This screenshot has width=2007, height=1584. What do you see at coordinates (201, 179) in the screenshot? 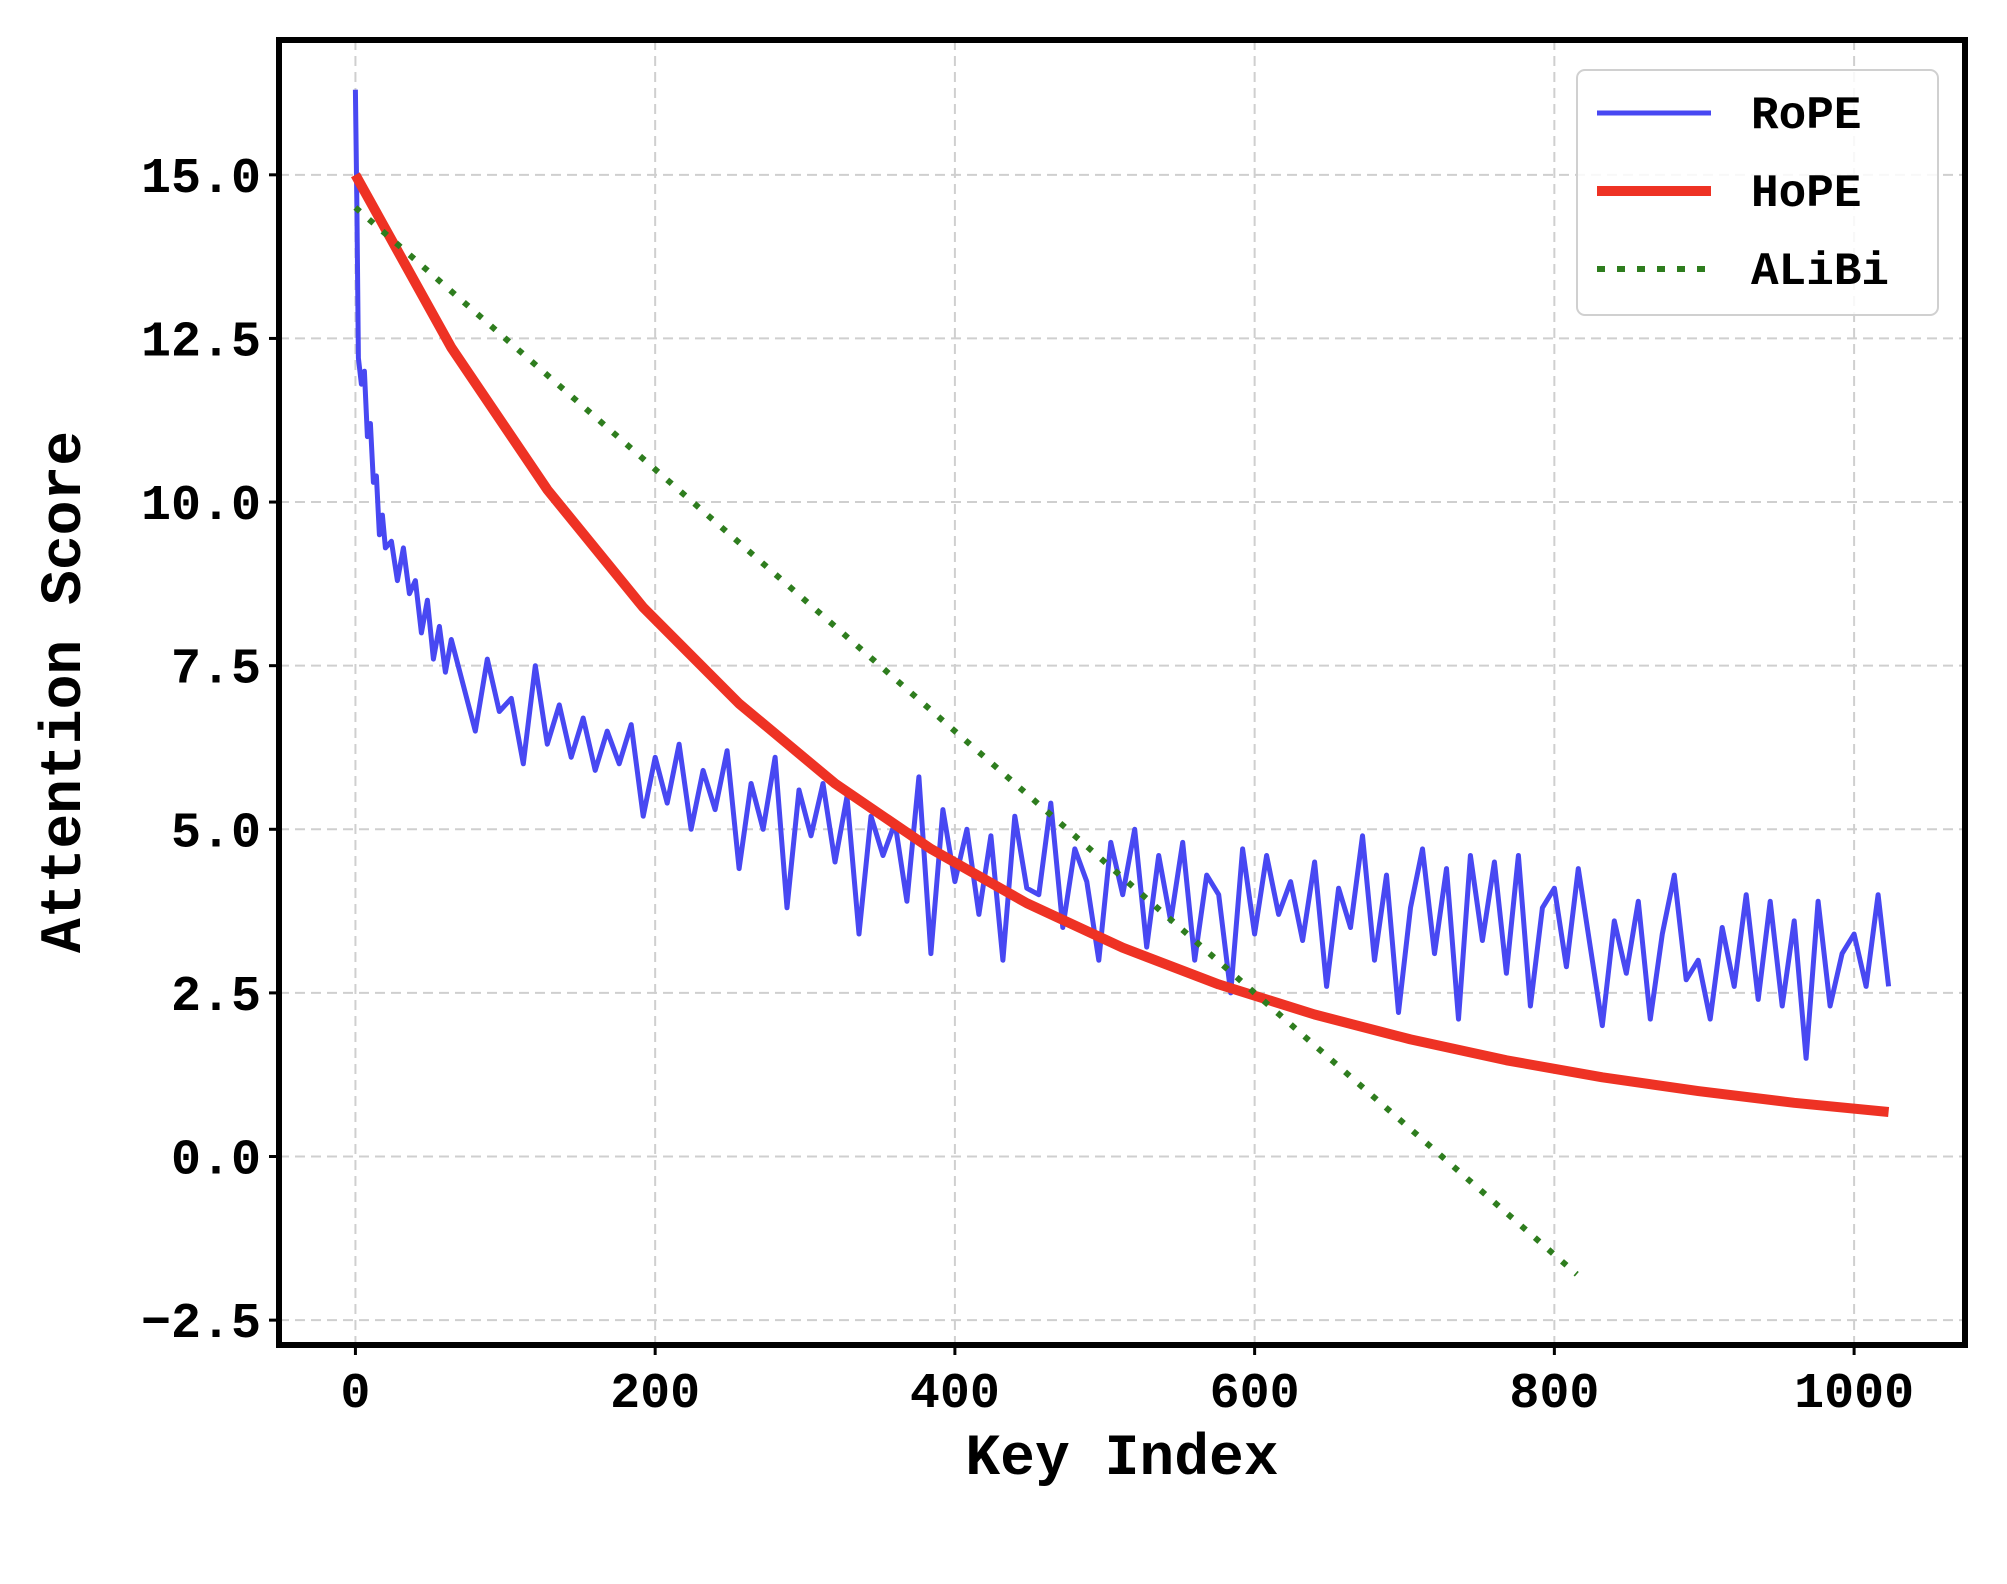
I see `y-tick-label: 15.0` at bounding box center [201, 179].